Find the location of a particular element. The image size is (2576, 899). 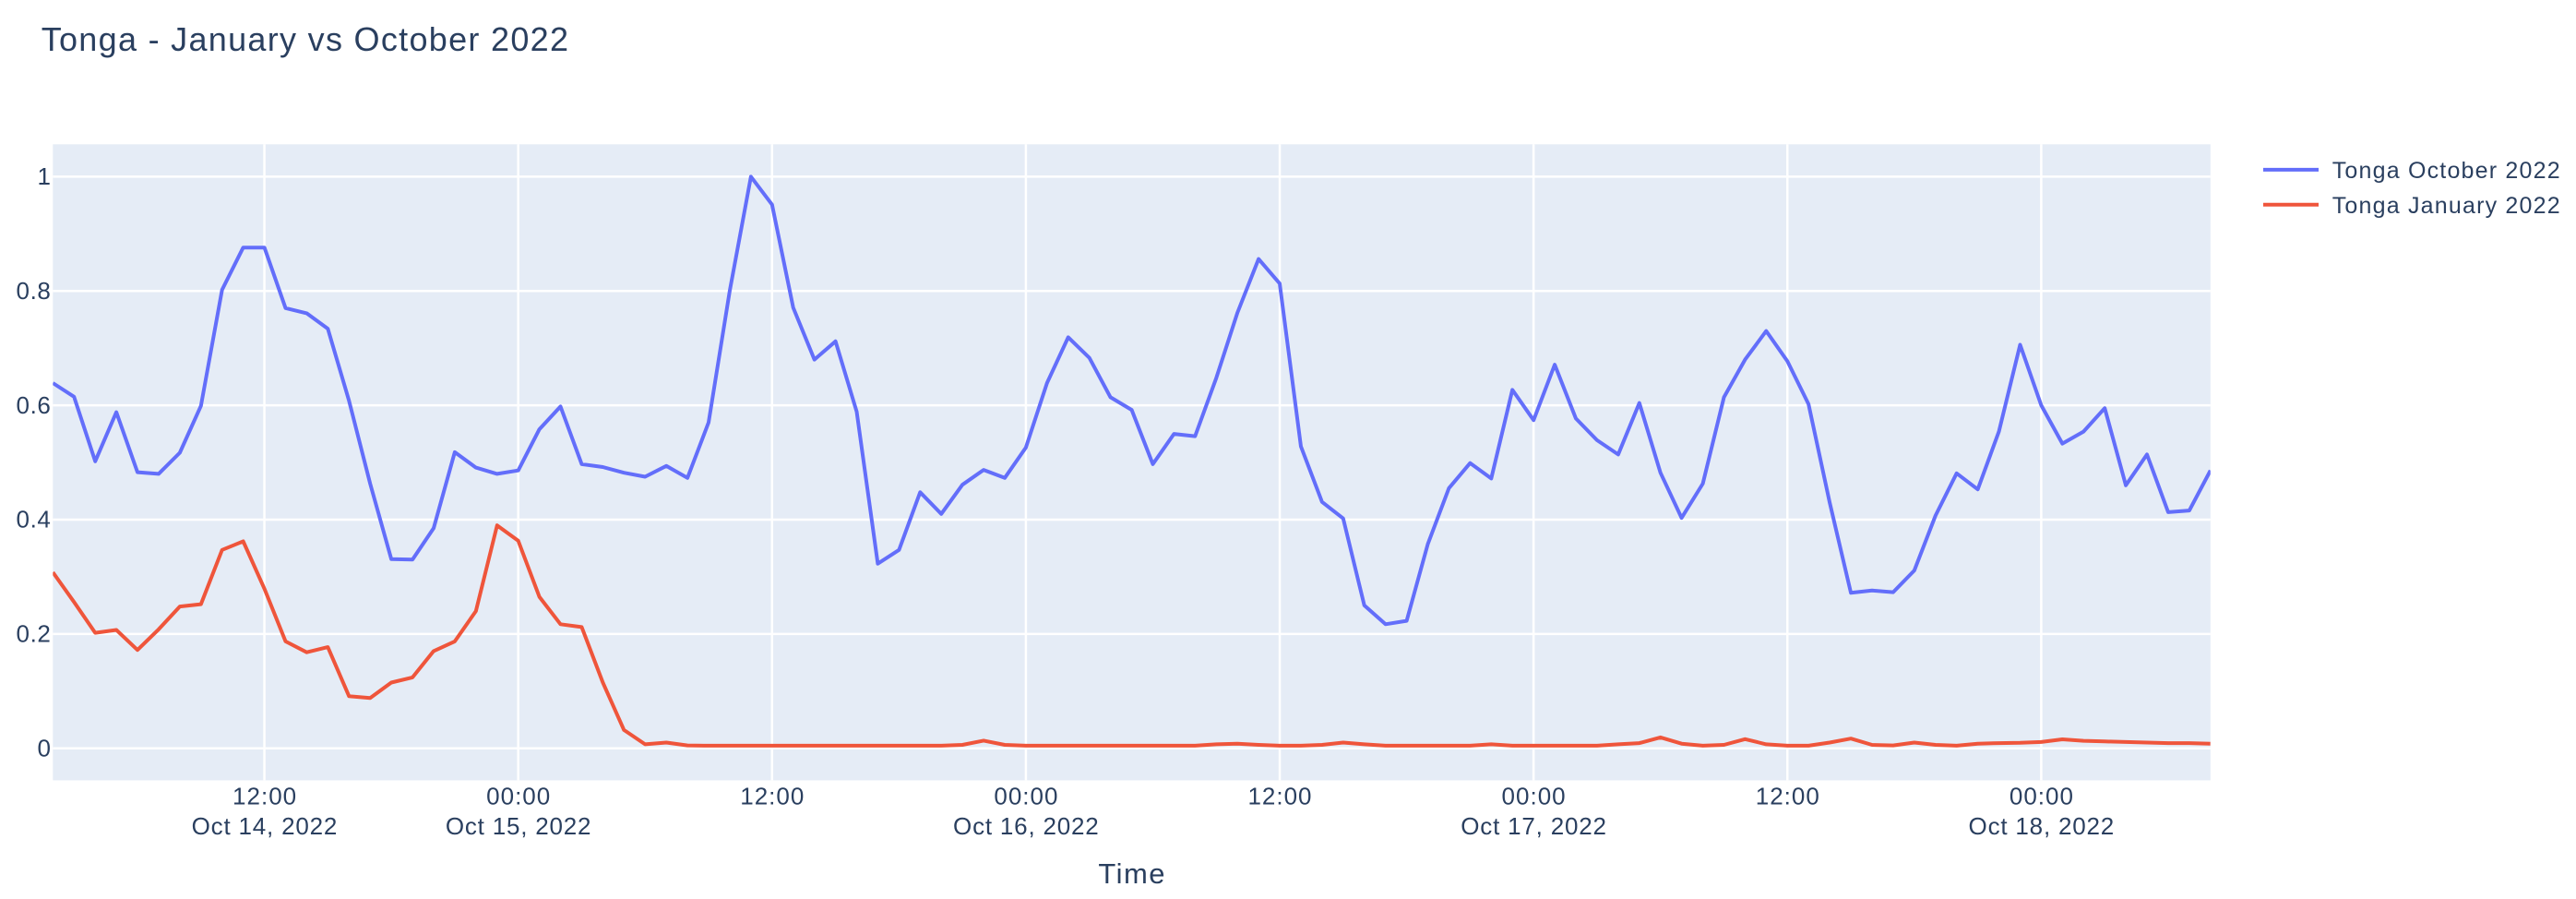

svg-text: 0.4 is located at coordinates (35, 520).